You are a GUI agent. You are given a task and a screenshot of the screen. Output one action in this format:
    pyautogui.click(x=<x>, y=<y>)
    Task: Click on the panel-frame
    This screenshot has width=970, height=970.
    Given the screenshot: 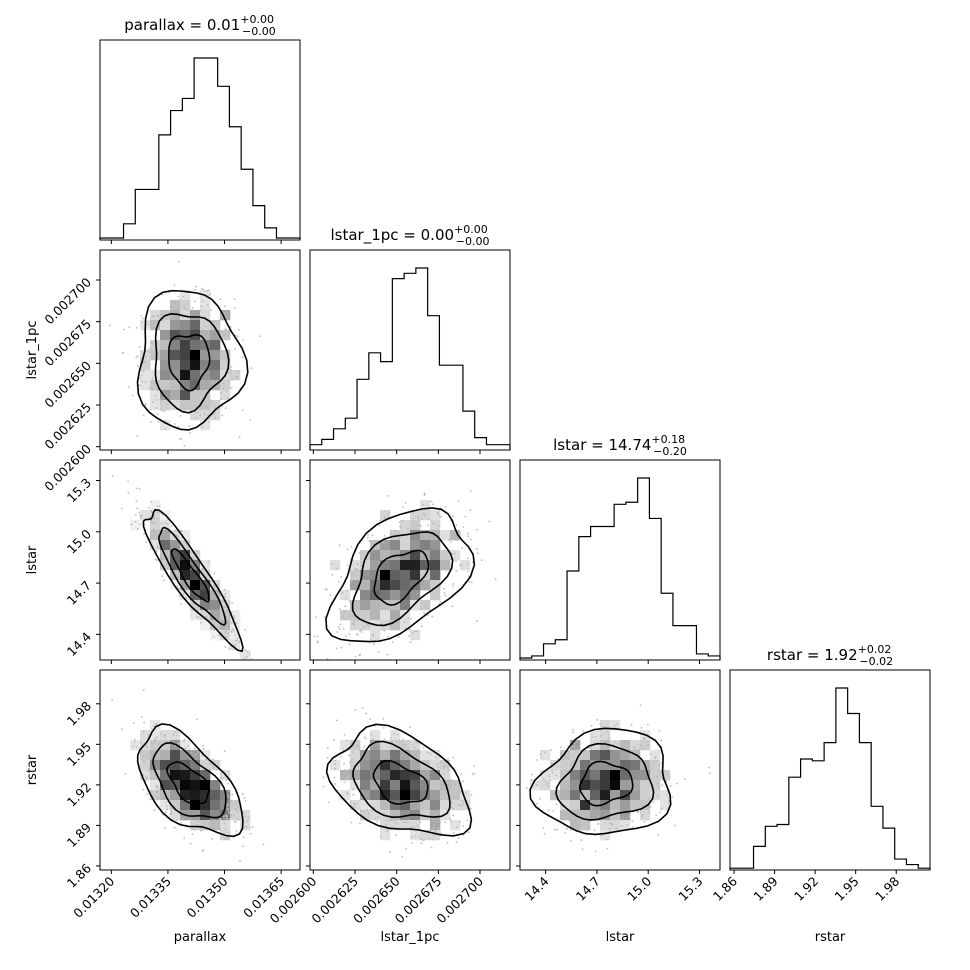 What is the action you would take?
    pyautogui.click(x=200, y=350)
    